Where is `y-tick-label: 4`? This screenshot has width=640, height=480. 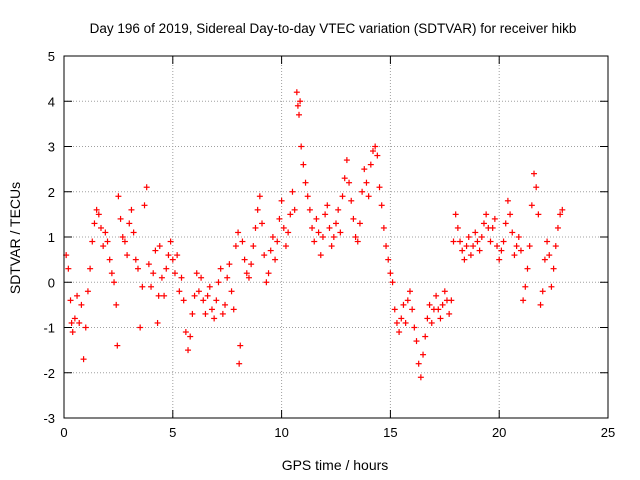
y-tick-label: 4 is located at coordinates (51, 101).